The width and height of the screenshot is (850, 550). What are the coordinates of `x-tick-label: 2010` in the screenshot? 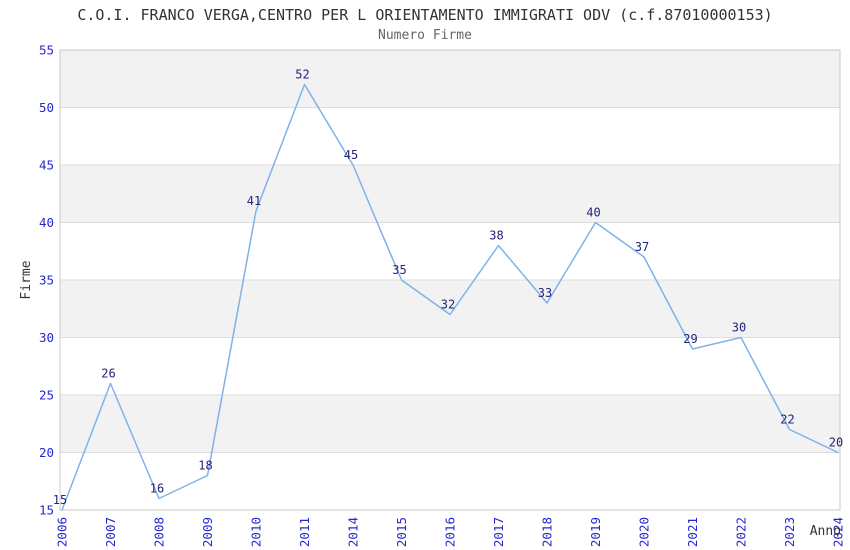 It's located at (256, 532).